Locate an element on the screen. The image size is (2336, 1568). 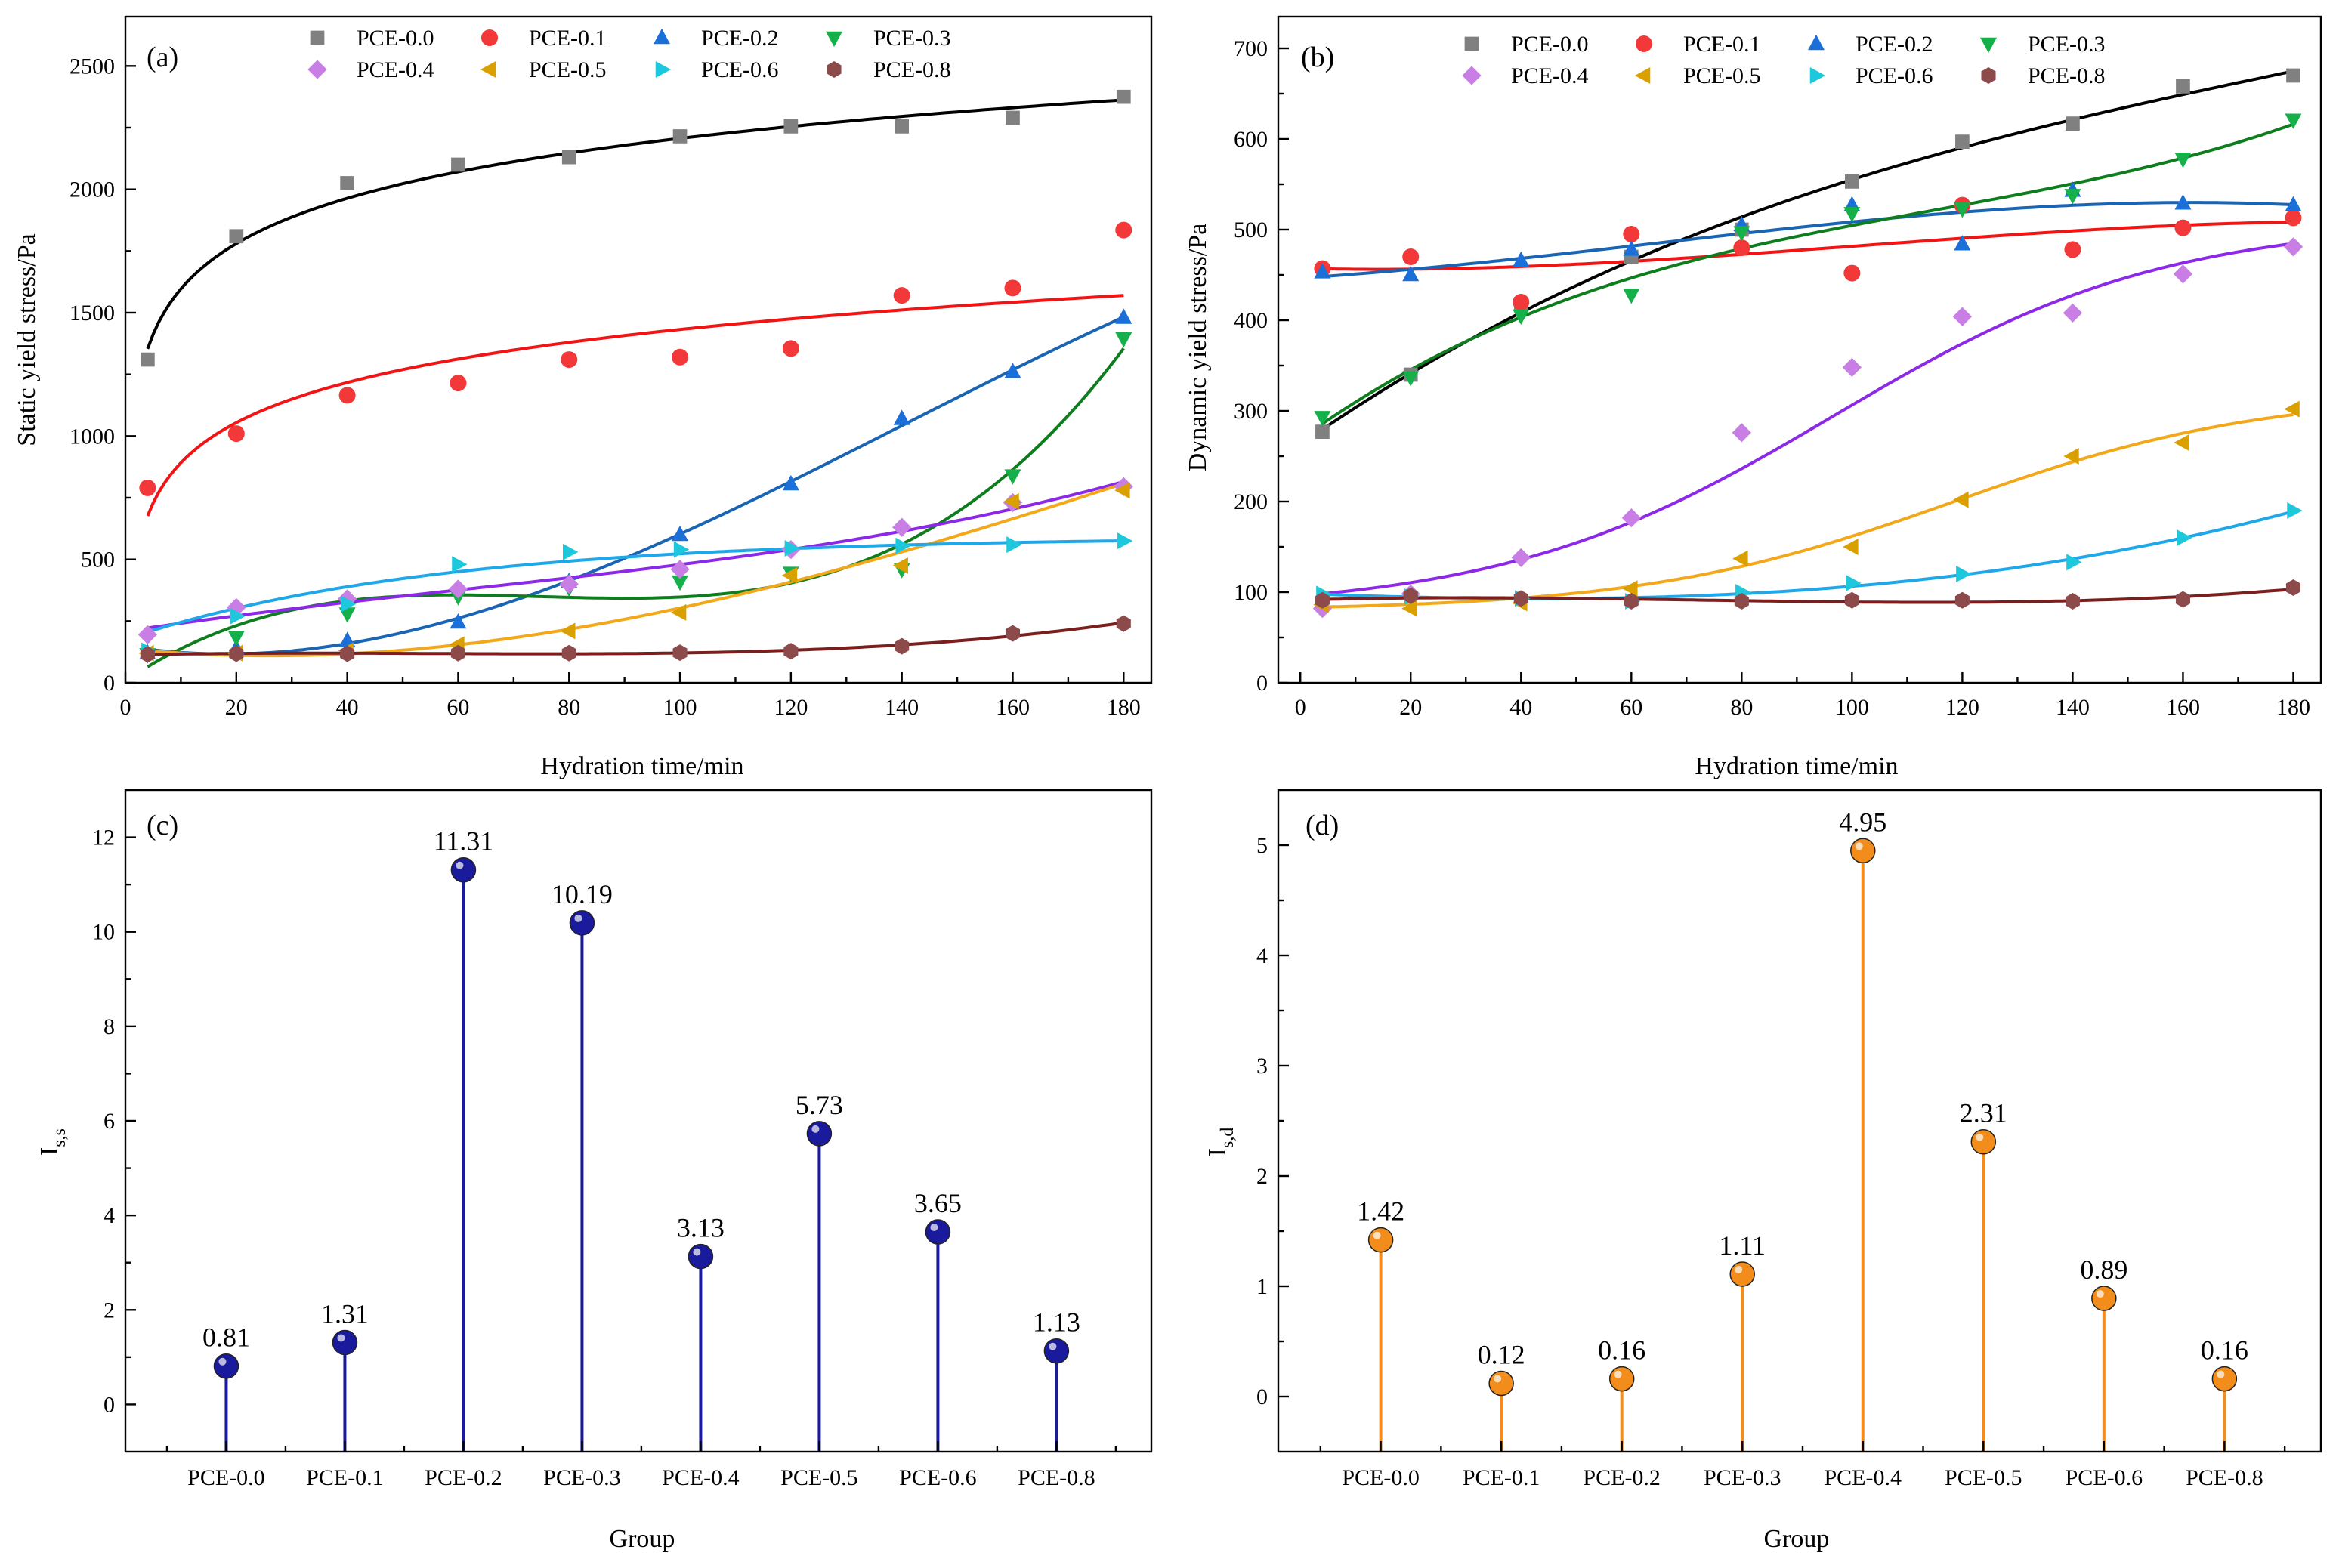
panel-d-label: (d) is located at coordinates (1322, 825).